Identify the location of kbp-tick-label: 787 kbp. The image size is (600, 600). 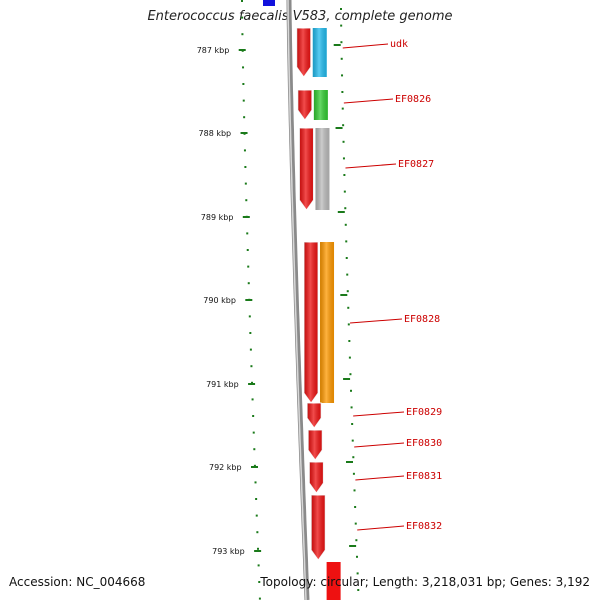
(213, 50).